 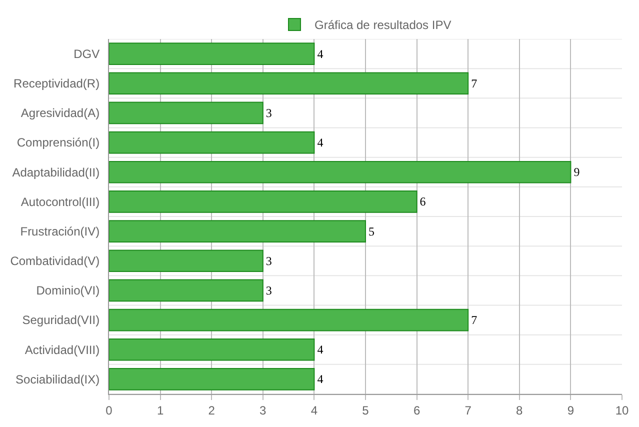 What do you see at coordinates (68, 291) in the screenshot?
I see `y-tick-label: Dominio(VI)` at bounding box center [68, 291].